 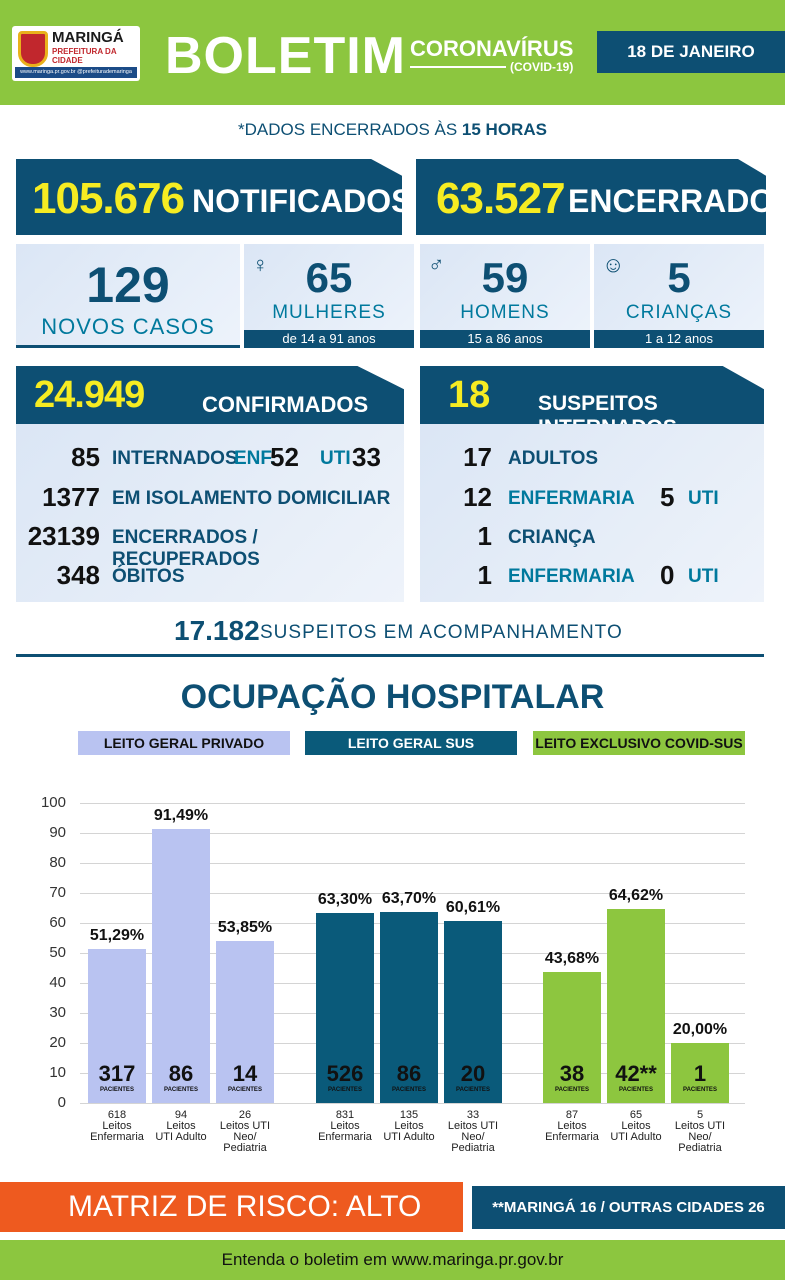 I want to click on percent-label: 53,85%, so click(x=245, y=928).